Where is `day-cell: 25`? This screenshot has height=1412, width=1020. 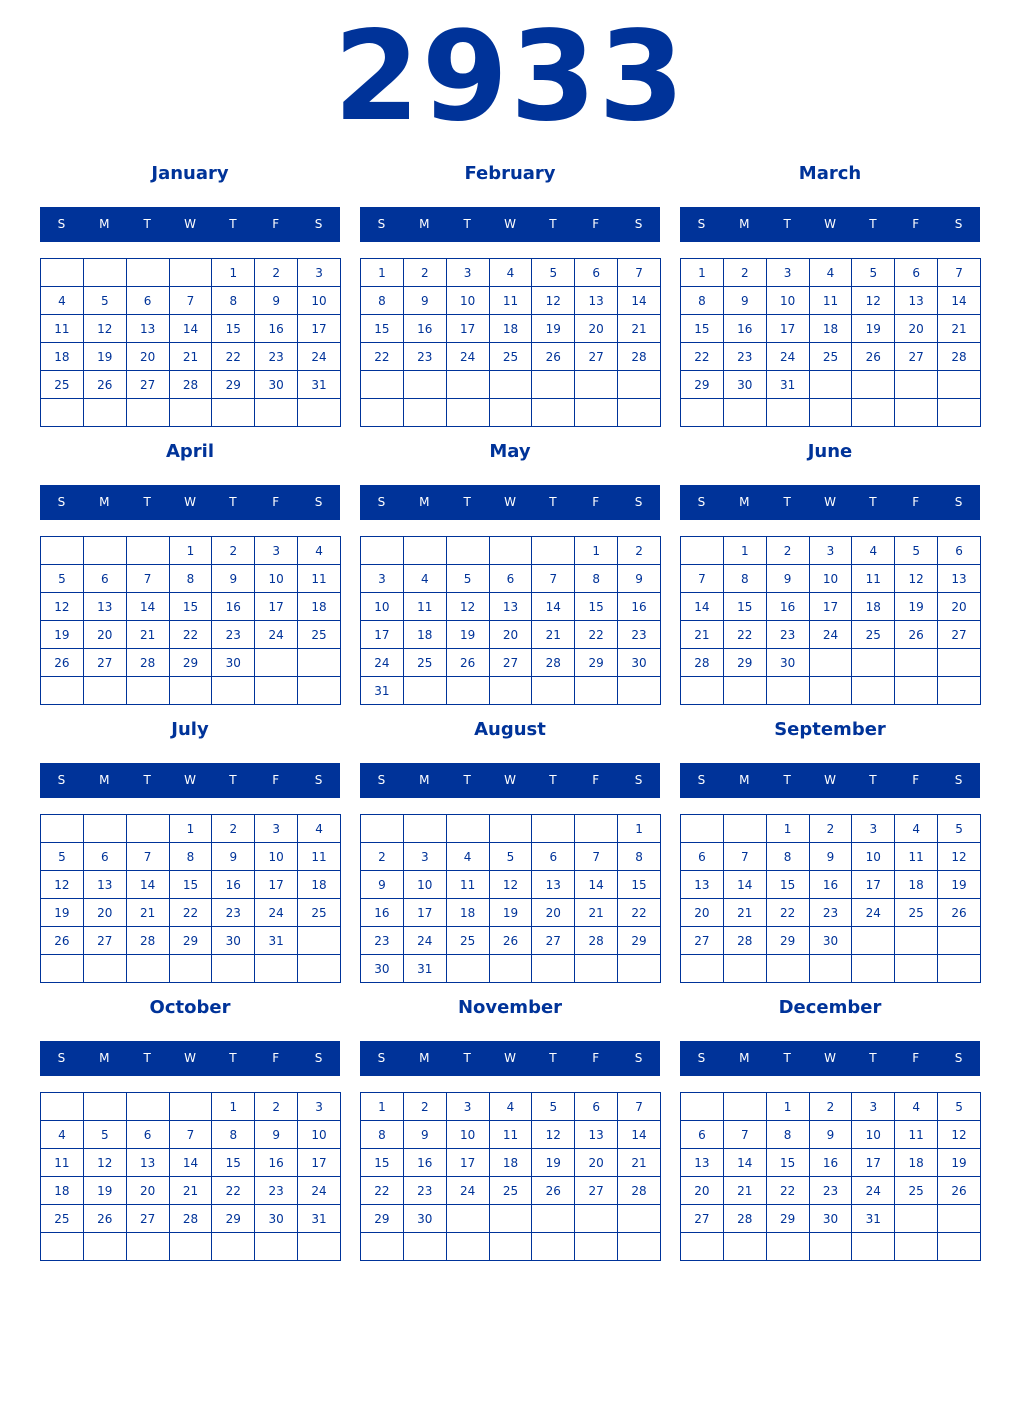 day-cell: 25 is located at coordinates (467, 940).